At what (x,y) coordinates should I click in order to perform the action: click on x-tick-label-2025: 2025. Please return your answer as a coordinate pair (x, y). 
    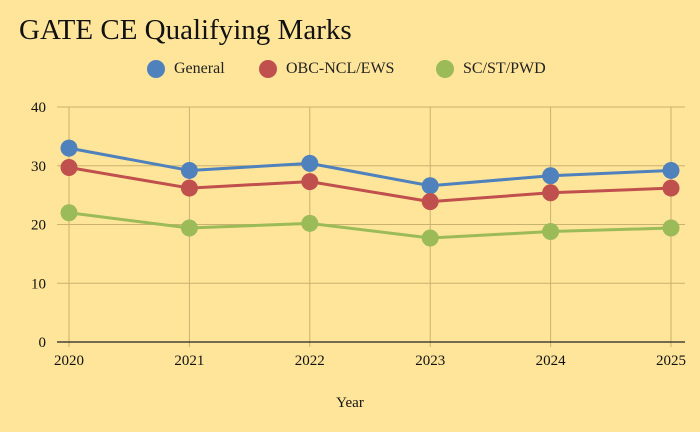
    Looking at the image, I should click on (671, 361).